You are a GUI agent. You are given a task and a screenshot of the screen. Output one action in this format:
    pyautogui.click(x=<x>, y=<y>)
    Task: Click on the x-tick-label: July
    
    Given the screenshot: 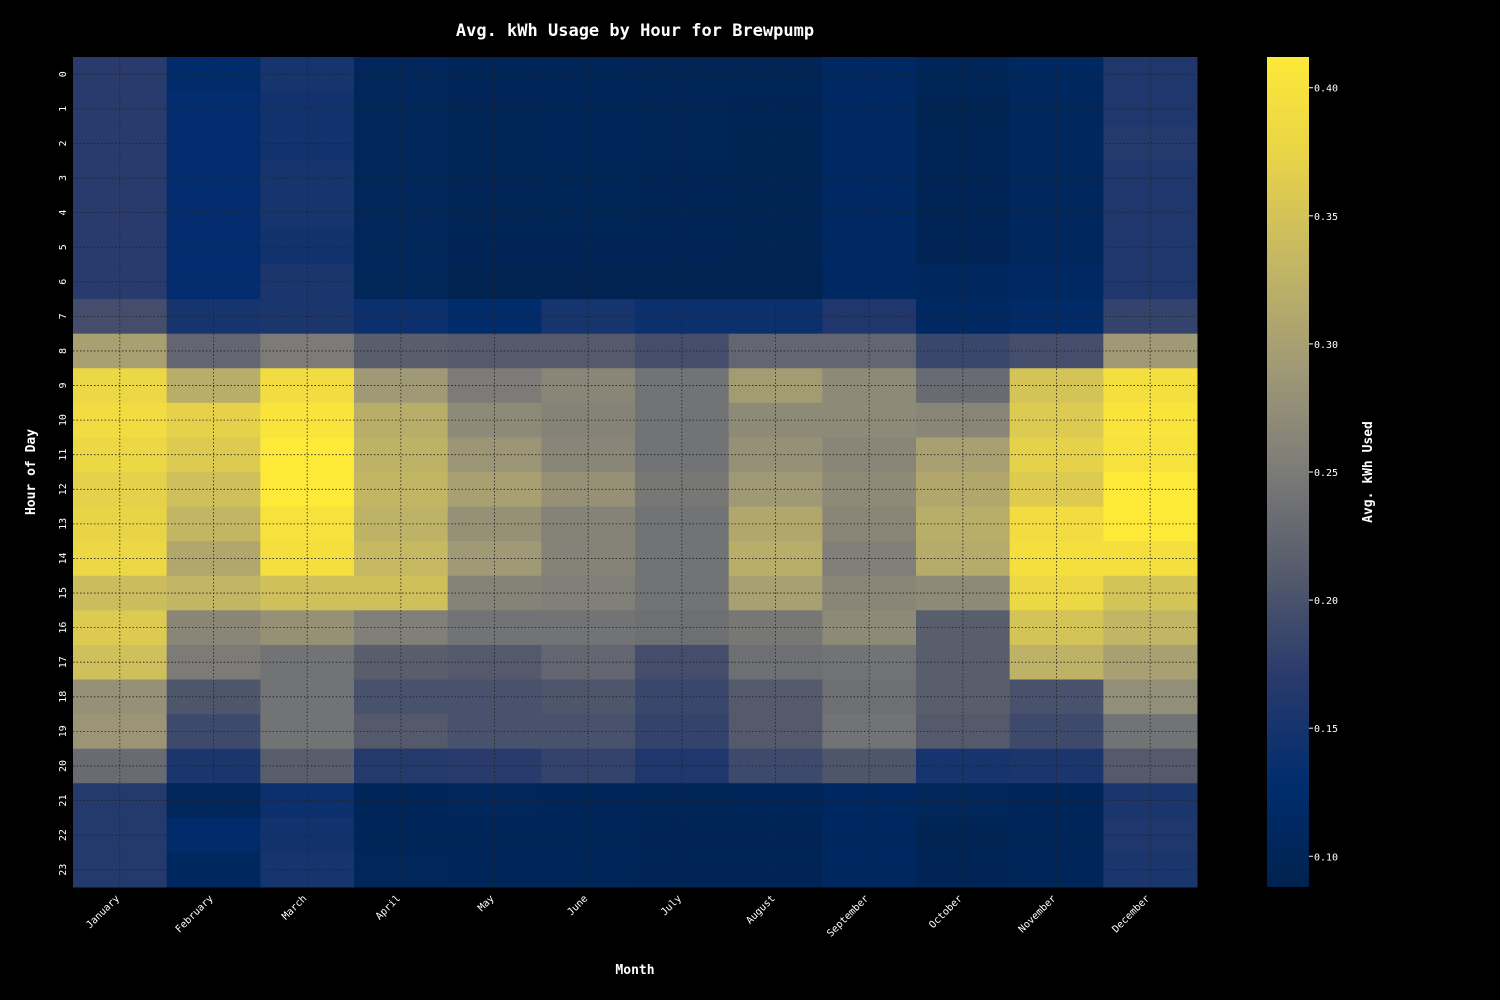 What is the action you would take?
    pyautogui.click(x=671, y=905)
    